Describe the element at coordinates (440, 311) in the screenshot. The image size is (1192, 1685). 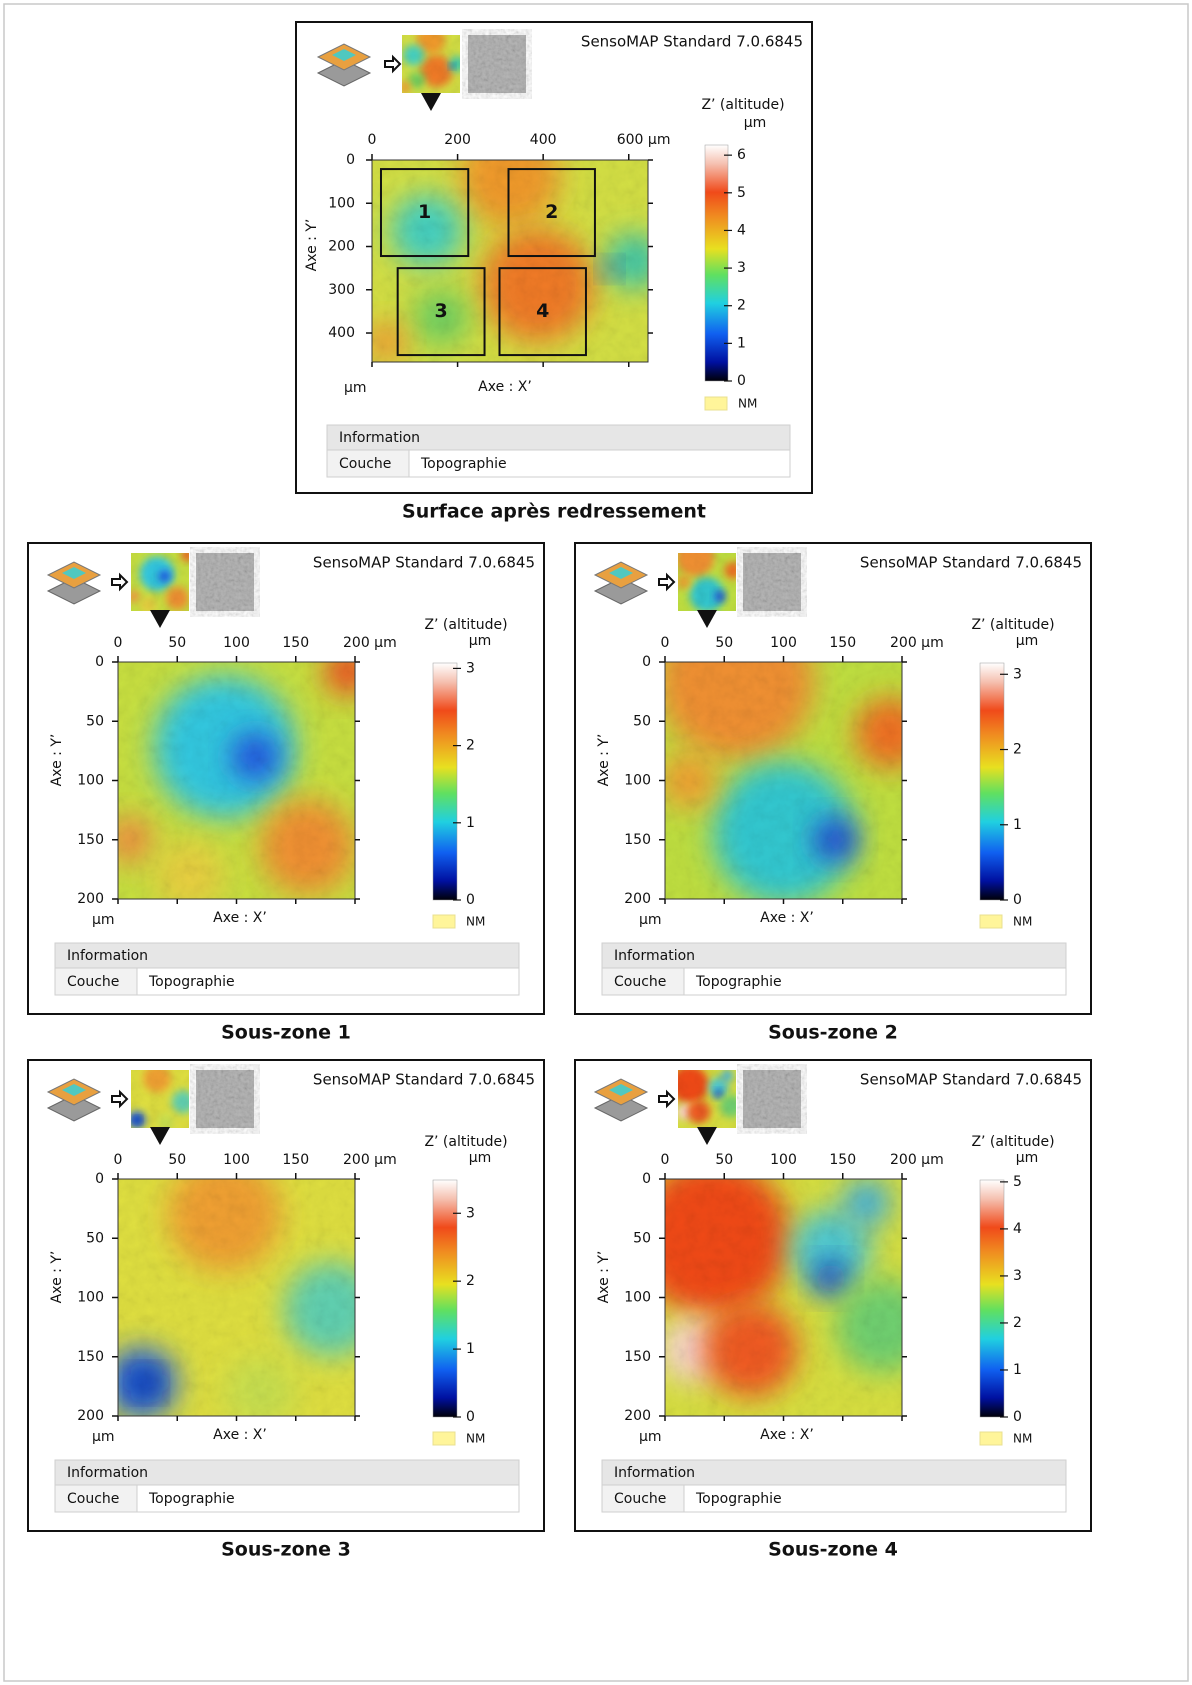
I see `zone-label: 3` at that location.